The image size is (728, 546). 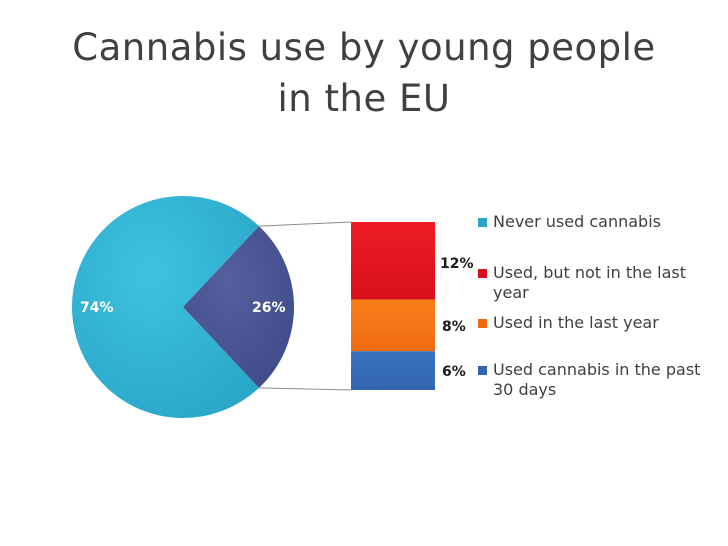 What do you see at coordinates (364, 47) in the screenshot?
I see `chart-title-line-1: Cannabis use by young people` at bounding box center [364, 47].